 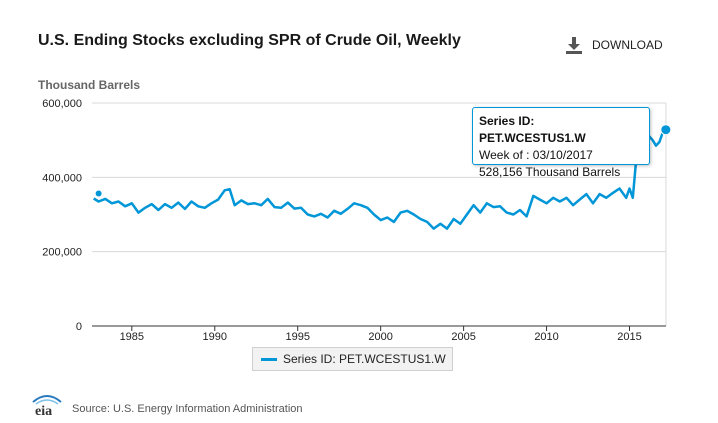 I want to click on eia-logo-text: eia, so click(x=43, y=411).